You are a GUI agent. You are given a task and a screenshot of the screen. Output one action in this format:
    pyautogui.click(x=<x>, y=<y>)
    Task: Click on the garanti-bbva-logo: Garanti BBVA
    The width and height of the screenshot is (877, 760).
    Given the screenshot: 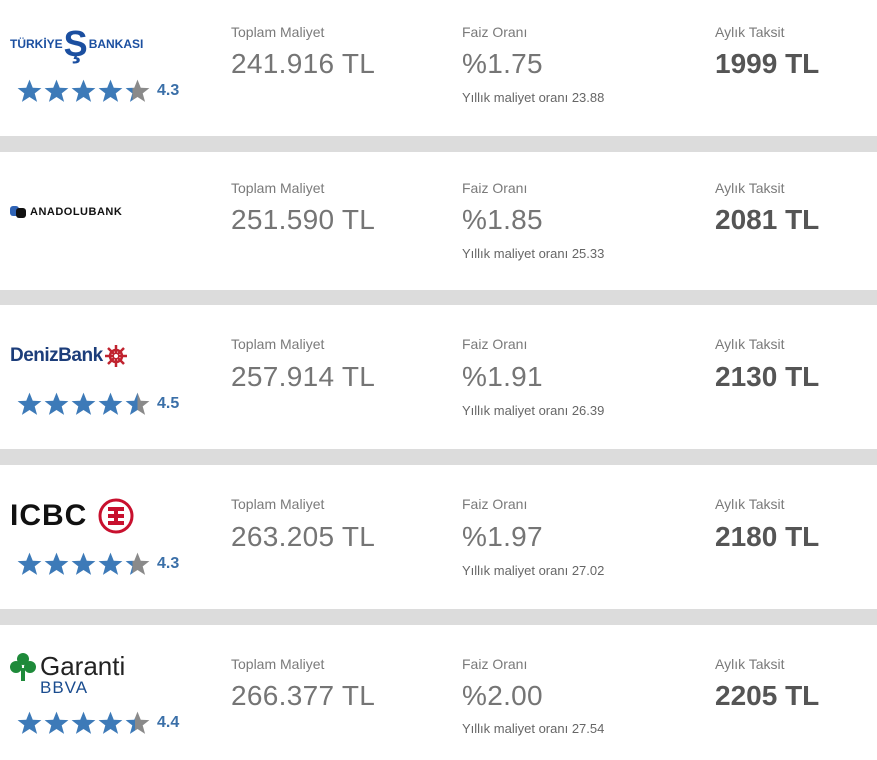 What is the action you would take?
    pyautogui.click(x=67, y=674)
    